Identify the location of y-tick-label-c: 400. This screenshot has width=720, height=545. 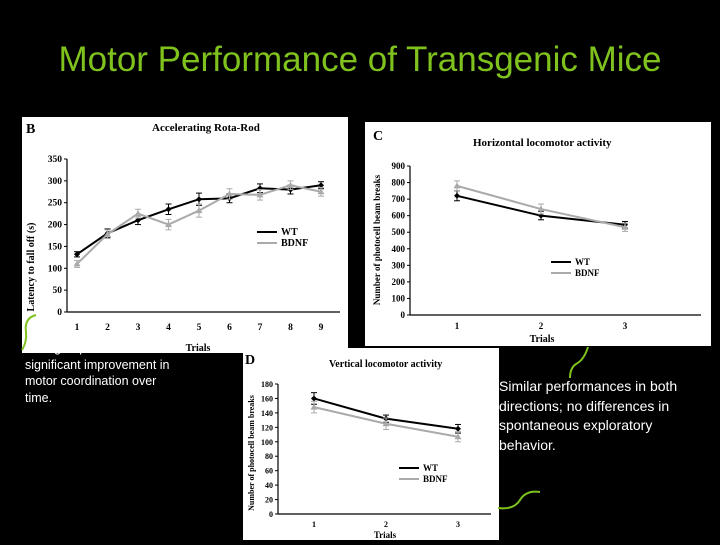
(399, 249).